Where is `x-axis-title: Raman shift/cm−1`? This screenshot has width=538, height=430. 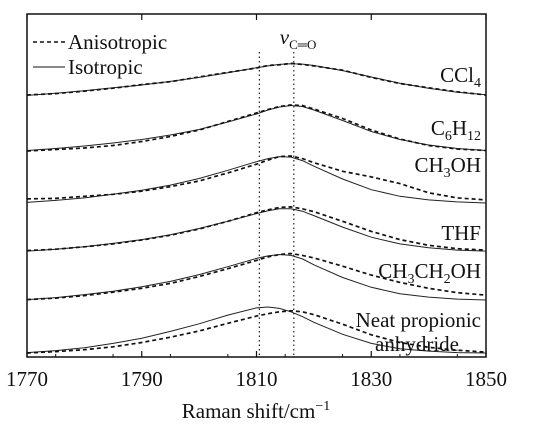 x-axis-title: Raman shift/cm−1 is located at coordinates (256, 411).